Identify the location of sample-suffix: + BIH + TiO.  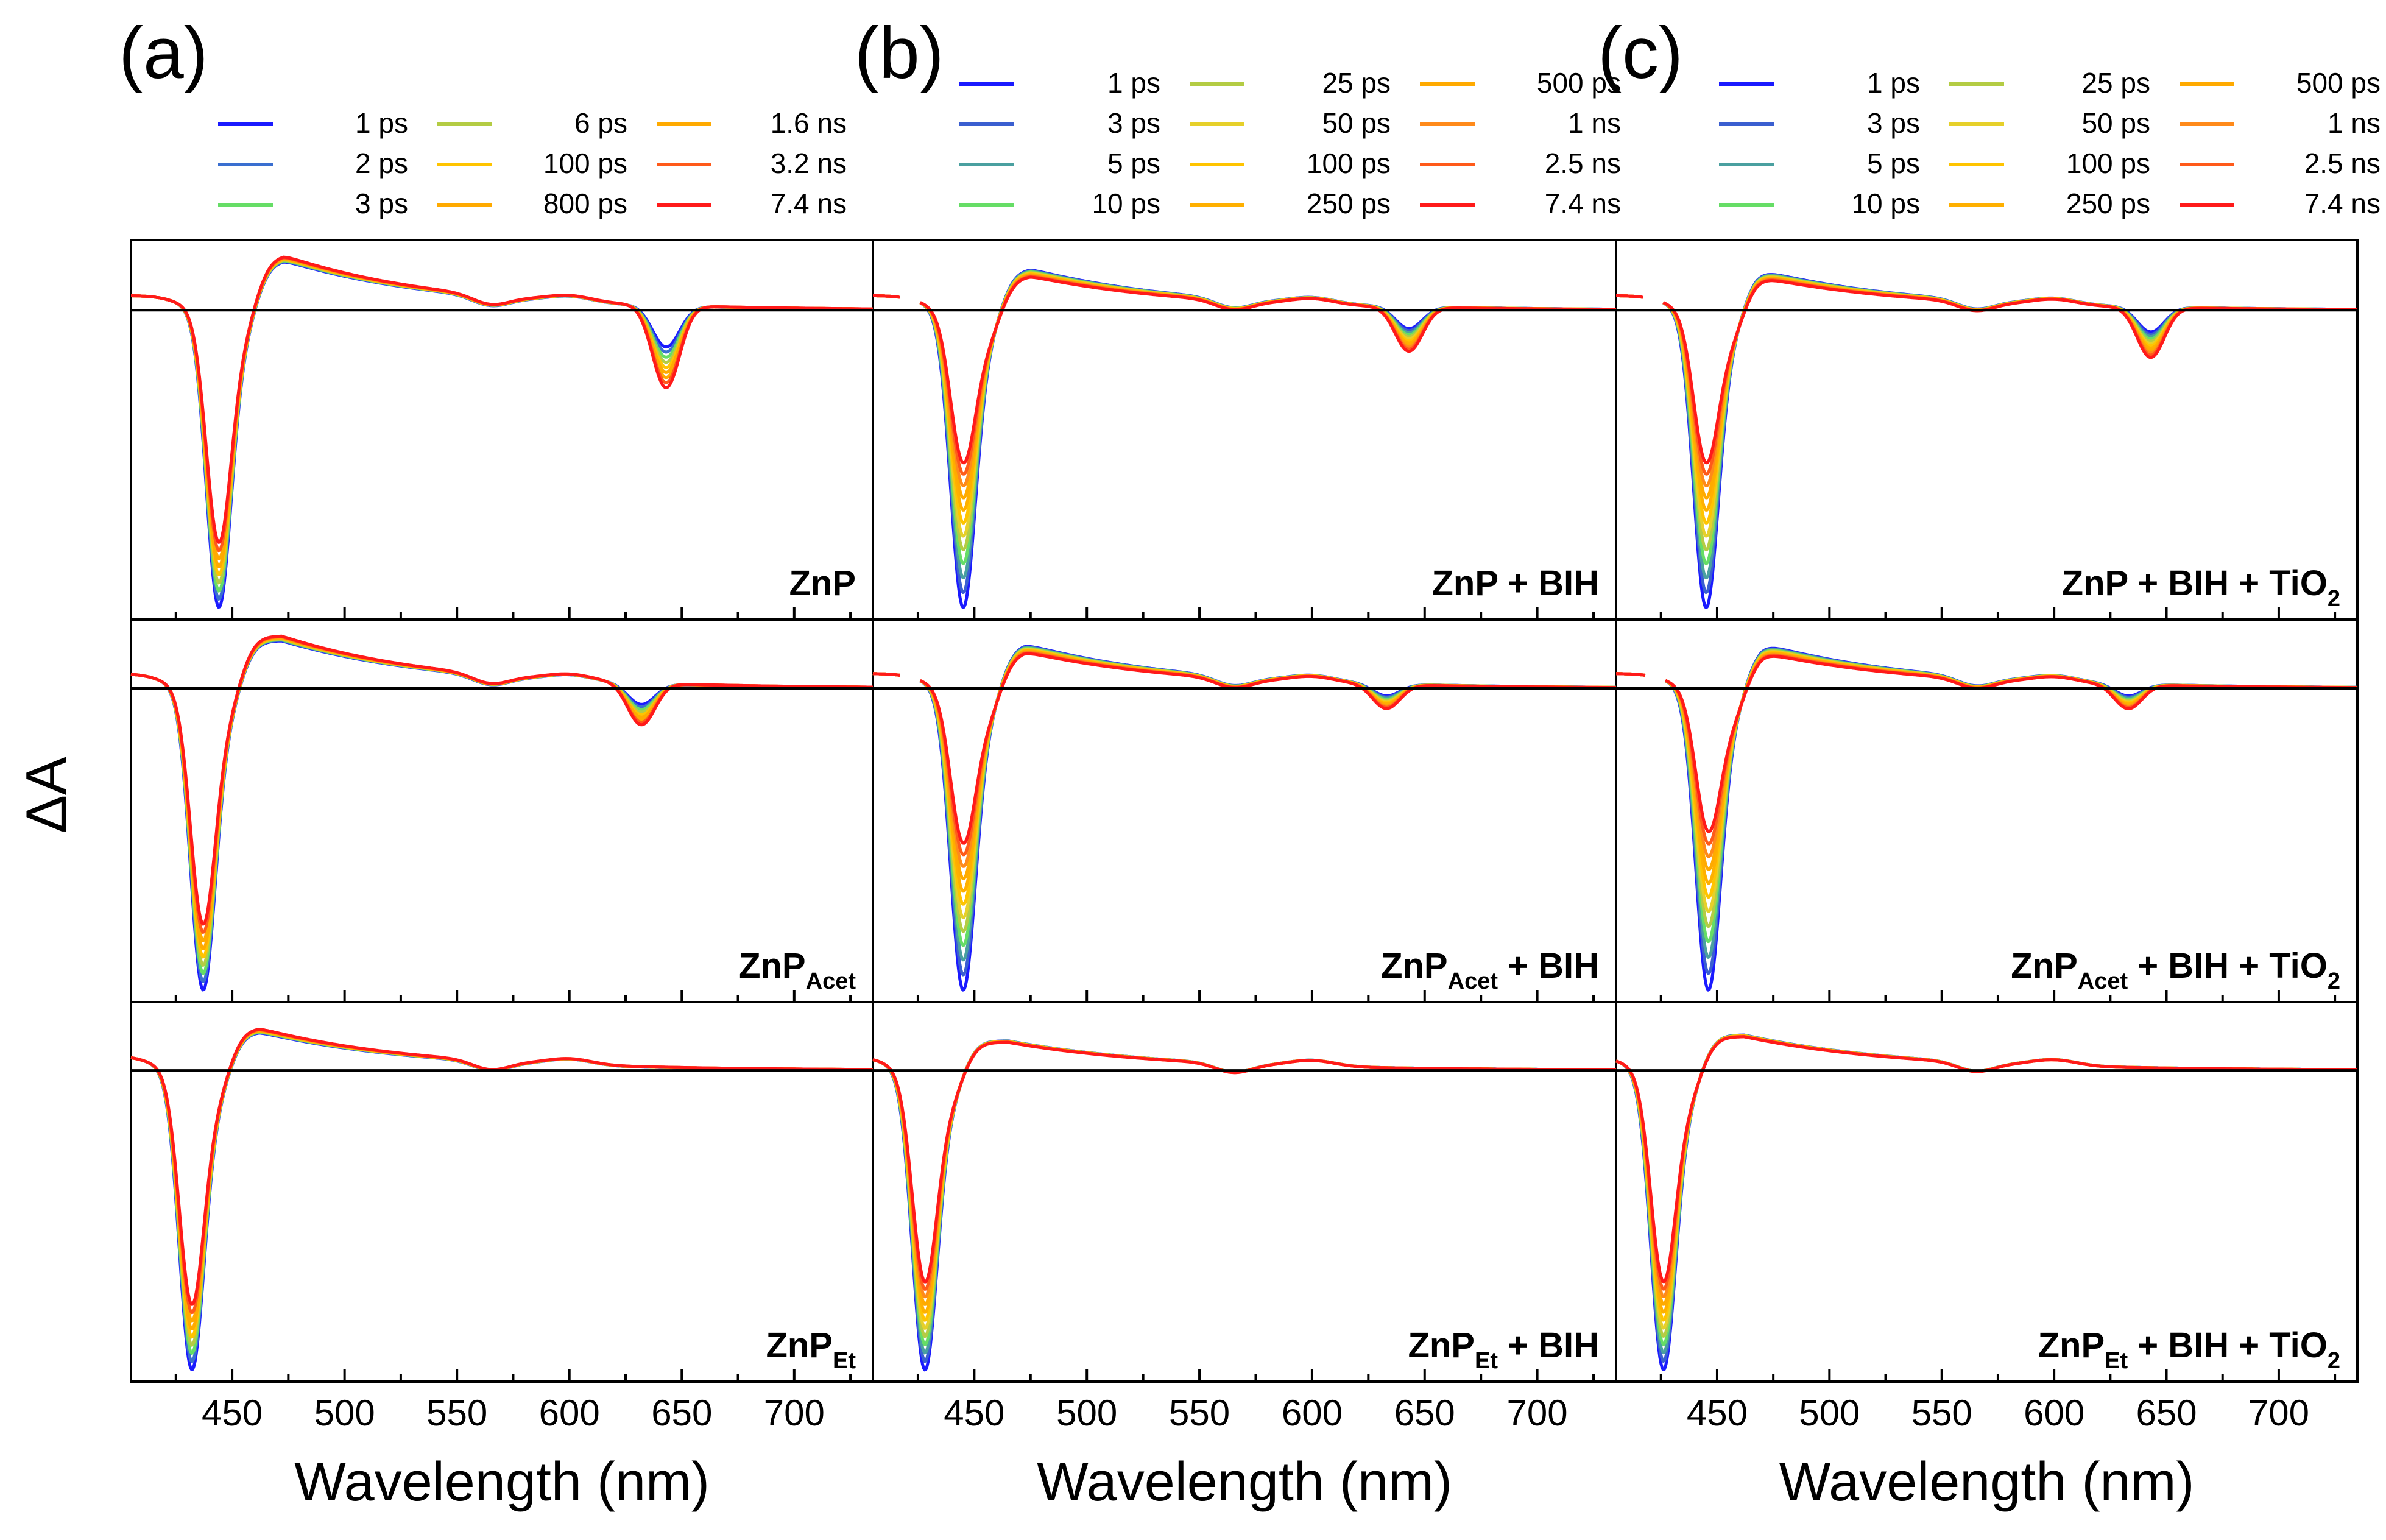
(2228, 966).